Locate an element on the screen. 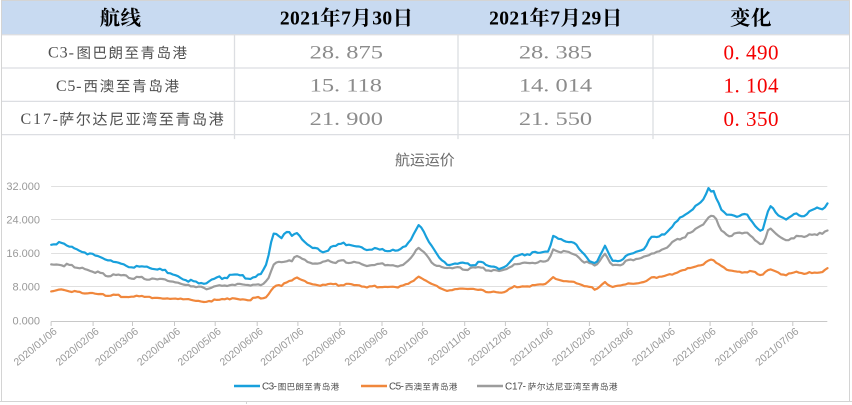 The width and height of the screenshot is (852, 405). svg-text: 29 is located at coordinates (591, 19).